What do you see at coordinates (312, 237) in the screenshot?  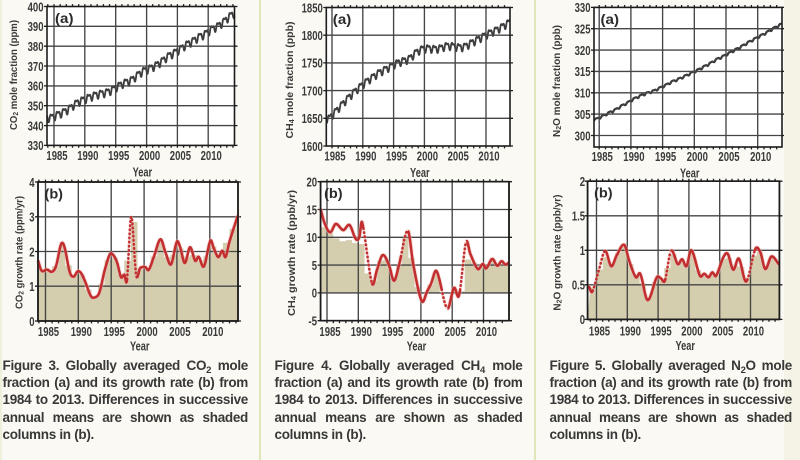 I see `svg-text: 10` at bounding box center [312, 237].